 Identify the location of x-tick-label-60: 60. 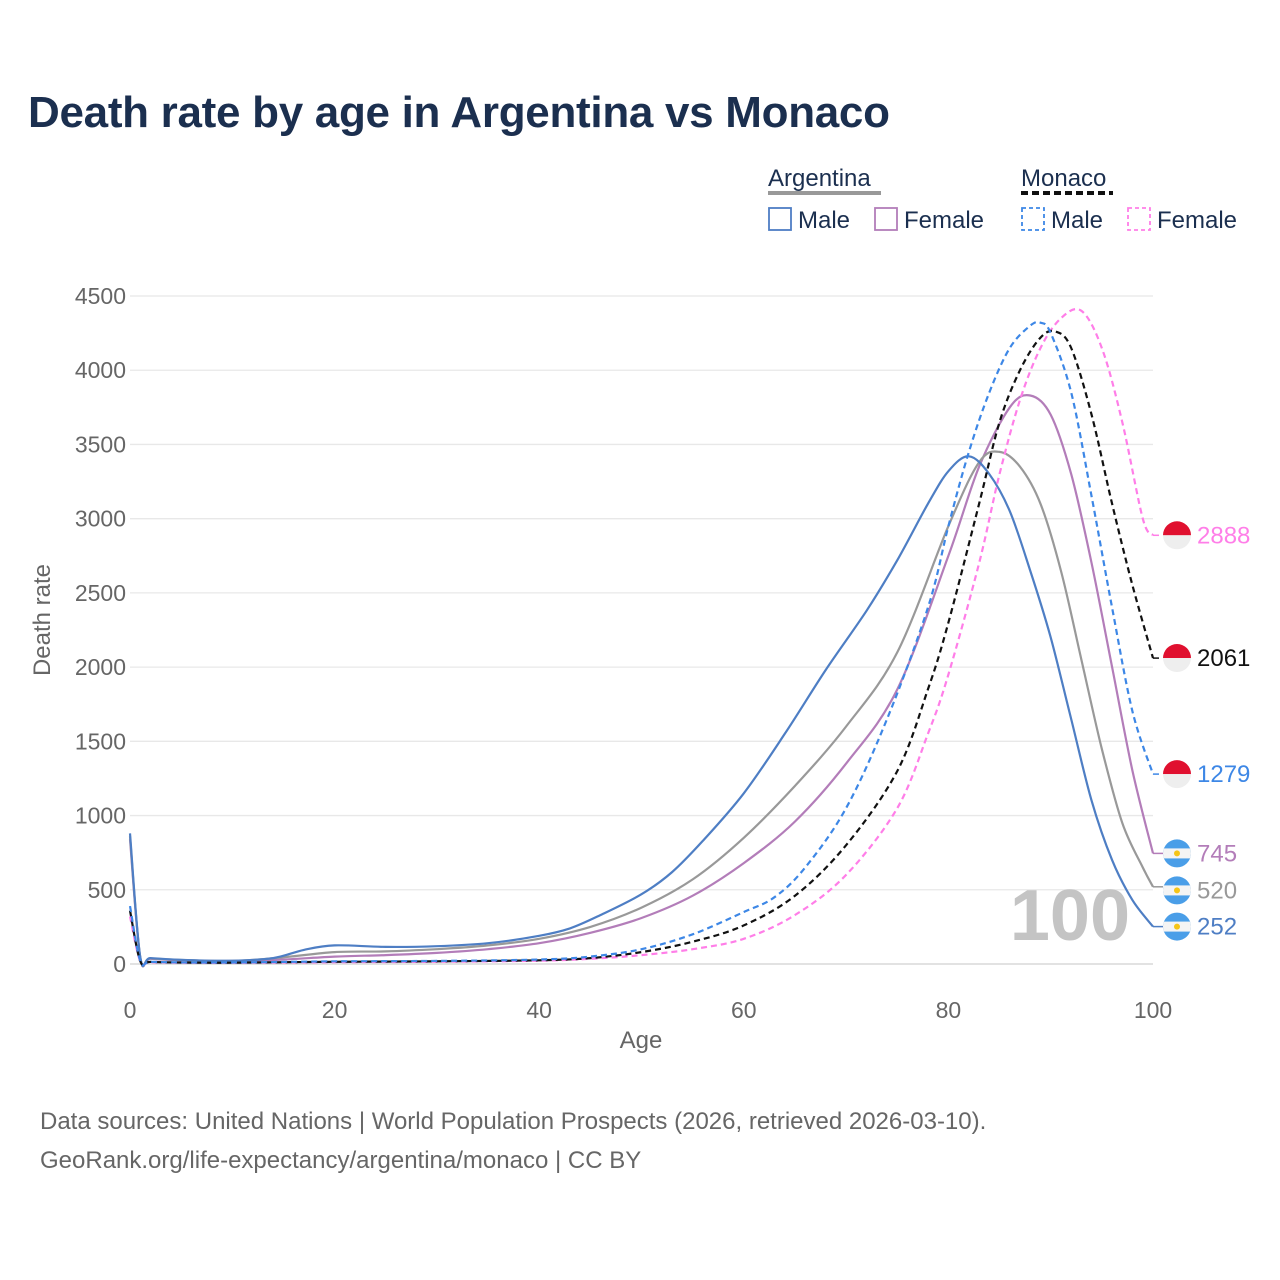
(744, 1010).